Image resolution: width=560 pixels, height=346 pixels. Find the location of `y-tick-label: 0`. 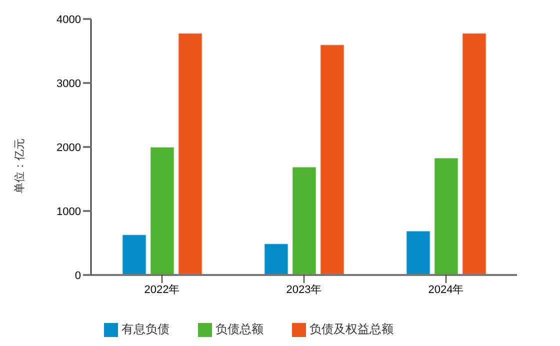

y-tick-label: 0 is located at coordinates (77, 276).